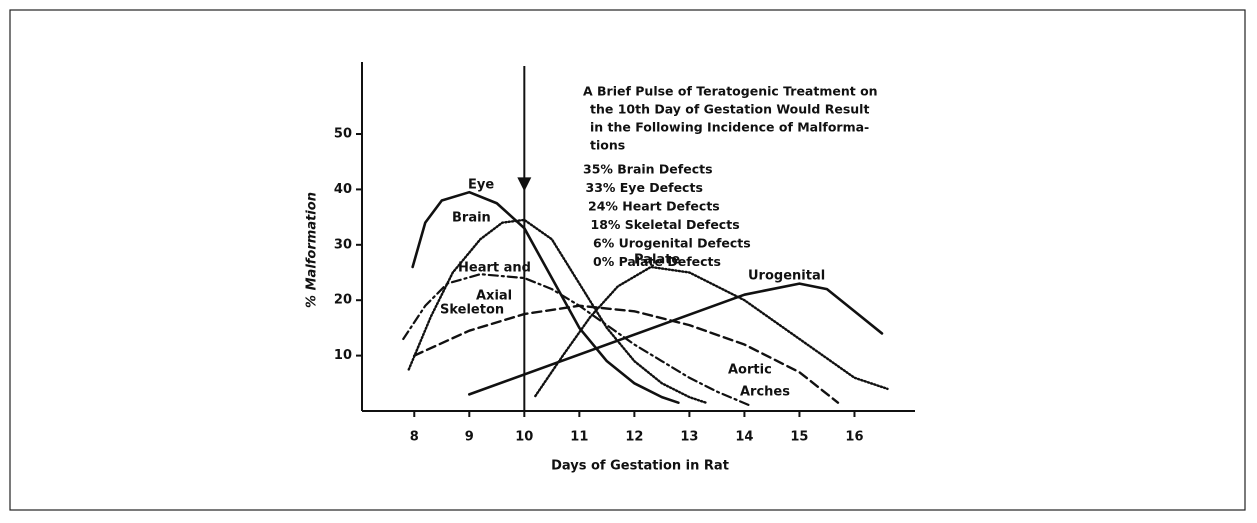 The width and height of the screenshot is (1257, 523). Describe the element at coordinates (654, 206) in the screenshot. I see `annotation-item: 24% Heart Defects` at that location.